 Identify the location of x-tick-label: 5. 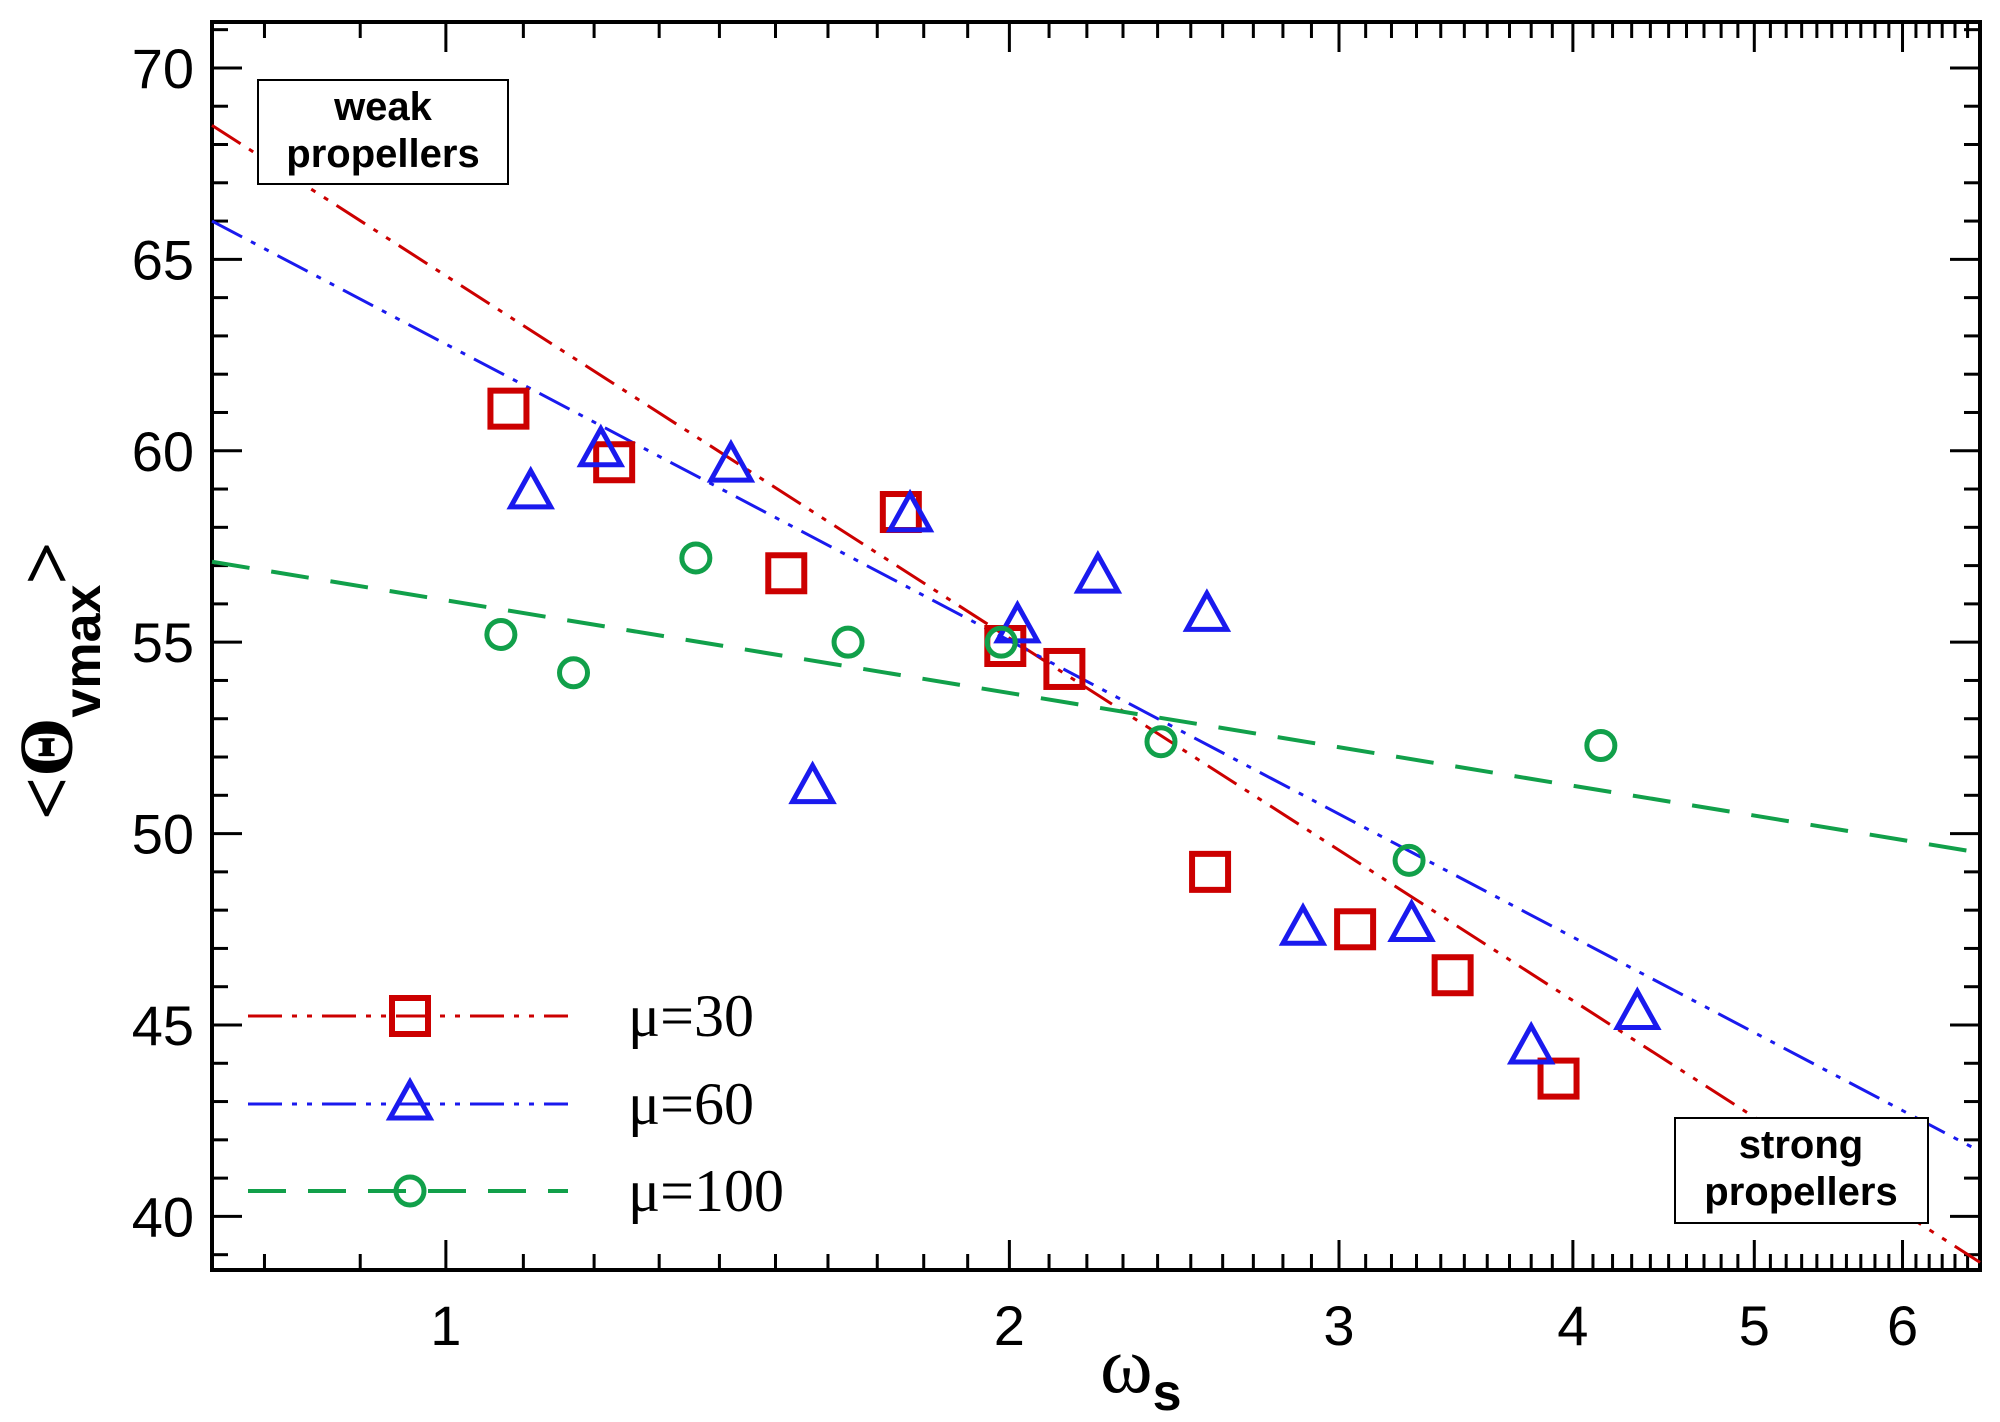
(1754, 1325).